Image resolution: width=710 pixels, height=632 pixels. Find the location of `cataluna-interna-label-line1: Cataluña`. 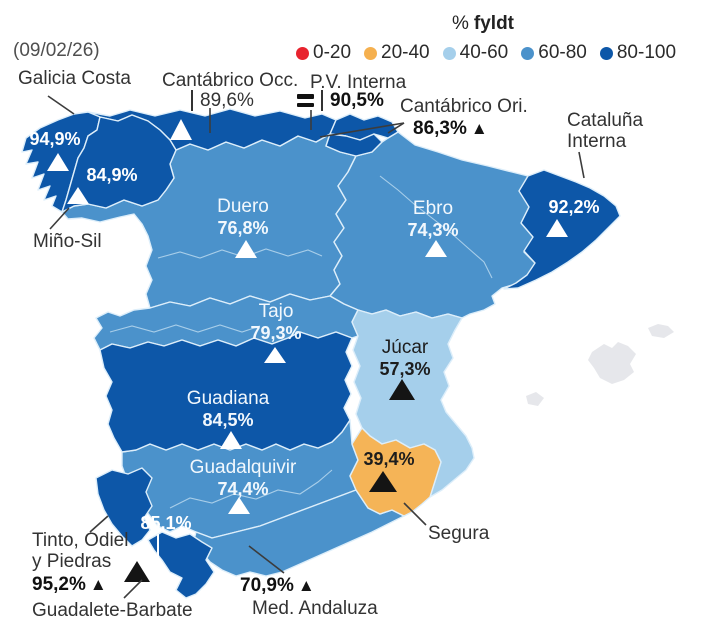

cataluna-interna-label-line1: Cataluña is located at coordinates (605, 120).